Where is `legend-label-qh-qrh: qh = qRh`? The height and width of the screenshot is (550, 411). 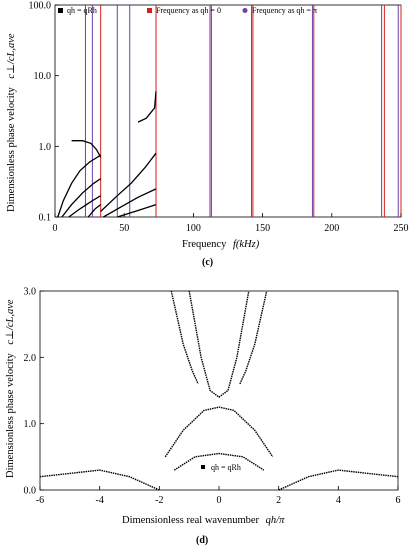
legend-label-qh-qrh: qh = qRh is located at coordinates (82, 10).